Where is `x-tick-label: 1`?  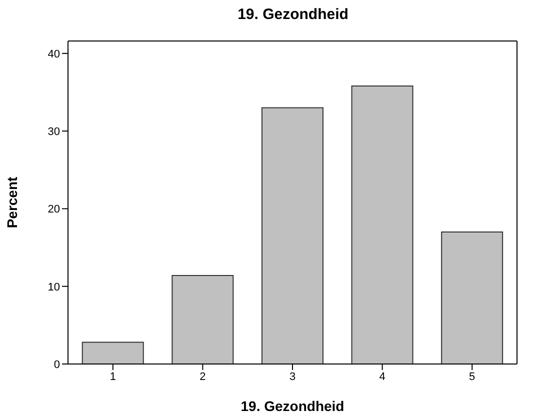 x-tick-label: 1 is located at coordinates (113, 376).